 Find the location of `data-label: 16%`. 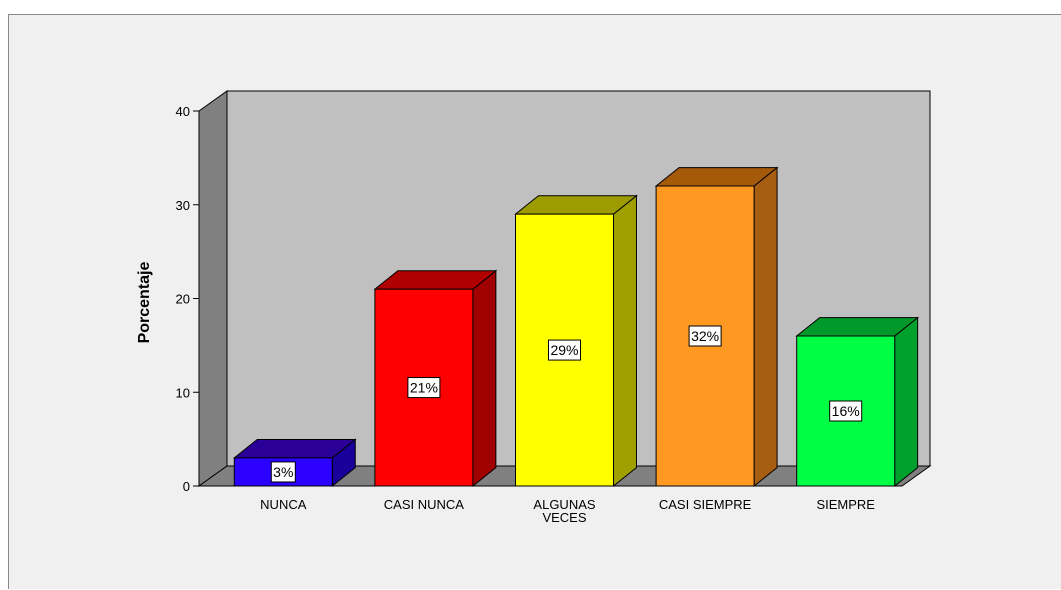

data-label: 16% is located at coordinates (846, 411).